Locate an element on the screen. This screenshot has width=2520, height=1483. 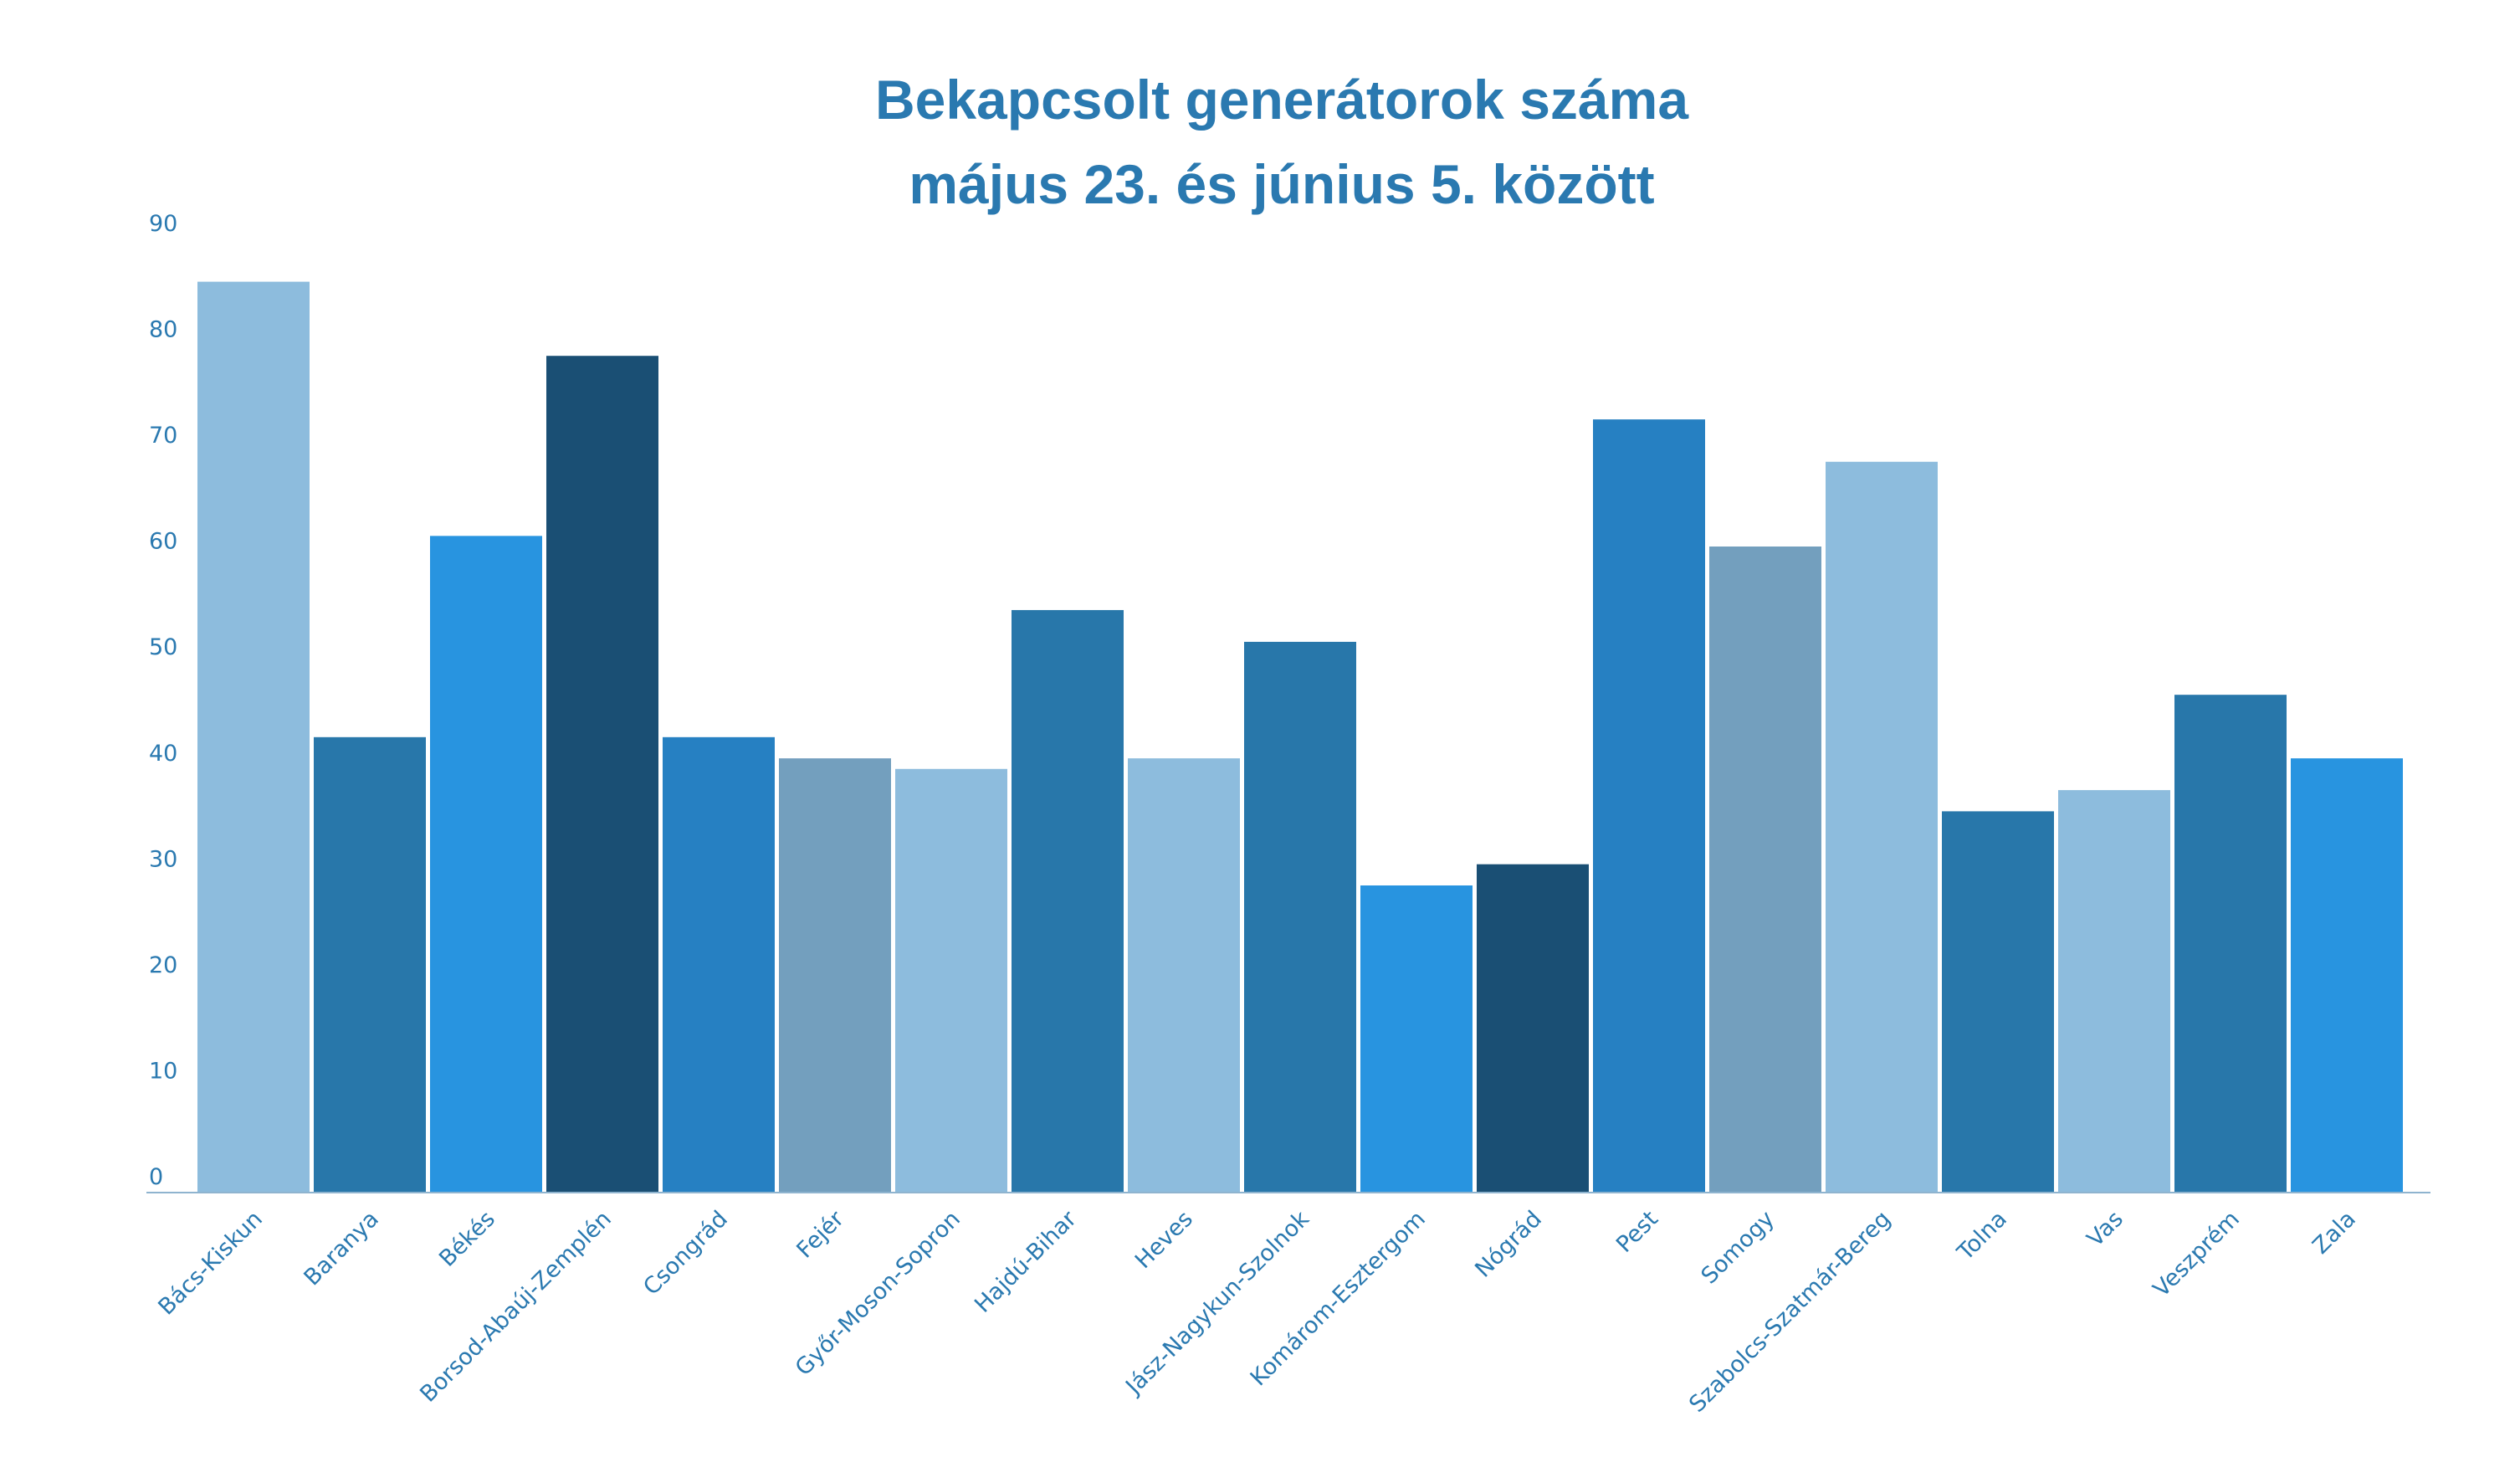
y-tick-label: 50 is located at coordinates (163, 647).